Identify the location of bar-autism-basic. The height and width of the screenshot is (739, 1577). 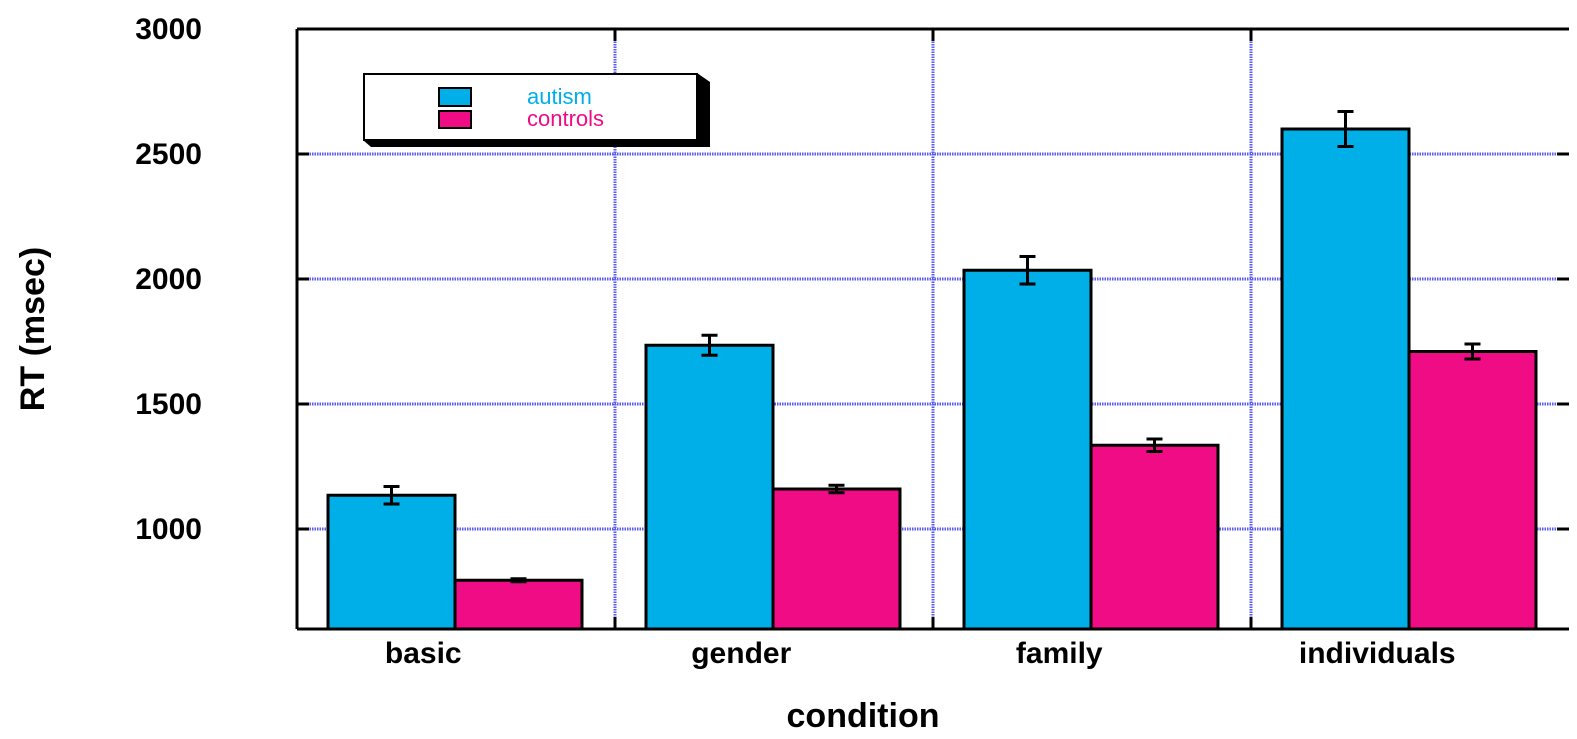
(391, 562).